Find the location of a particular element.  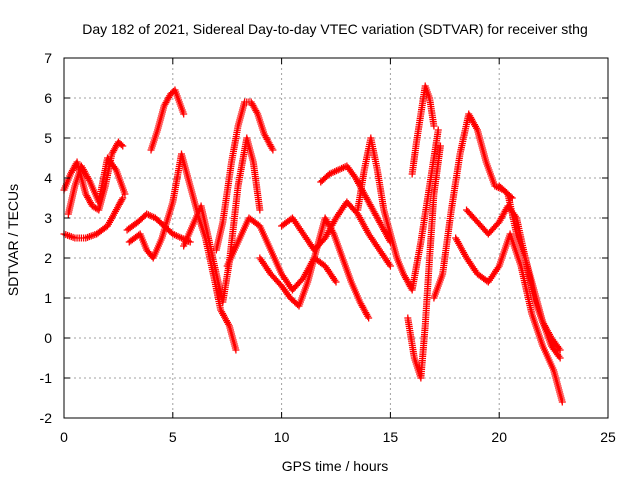

y-tick-label: -1 is located at coordinates (46, 378).